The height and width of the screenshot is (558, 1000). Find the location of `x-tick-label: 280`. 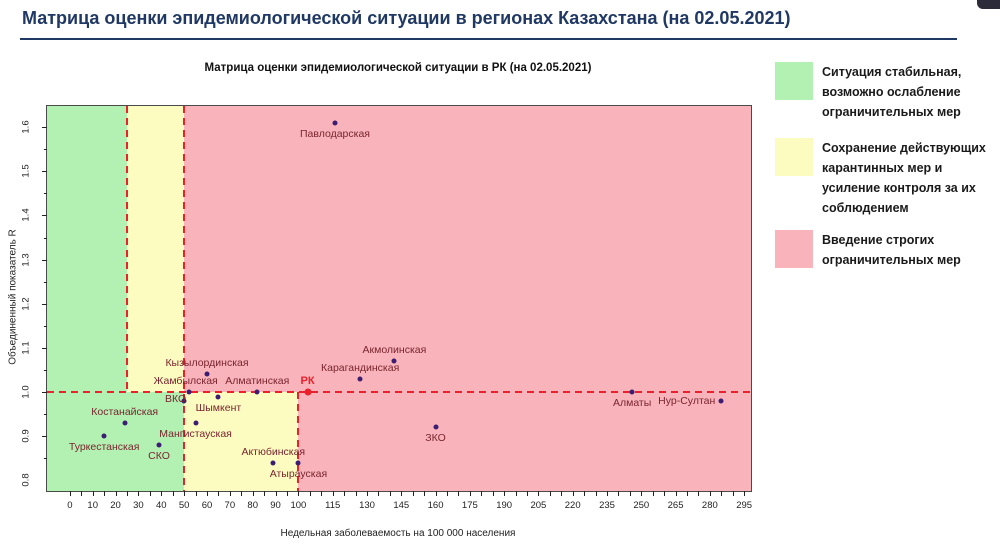

x-tick-label: 280 is located at coordinates (709, 505).